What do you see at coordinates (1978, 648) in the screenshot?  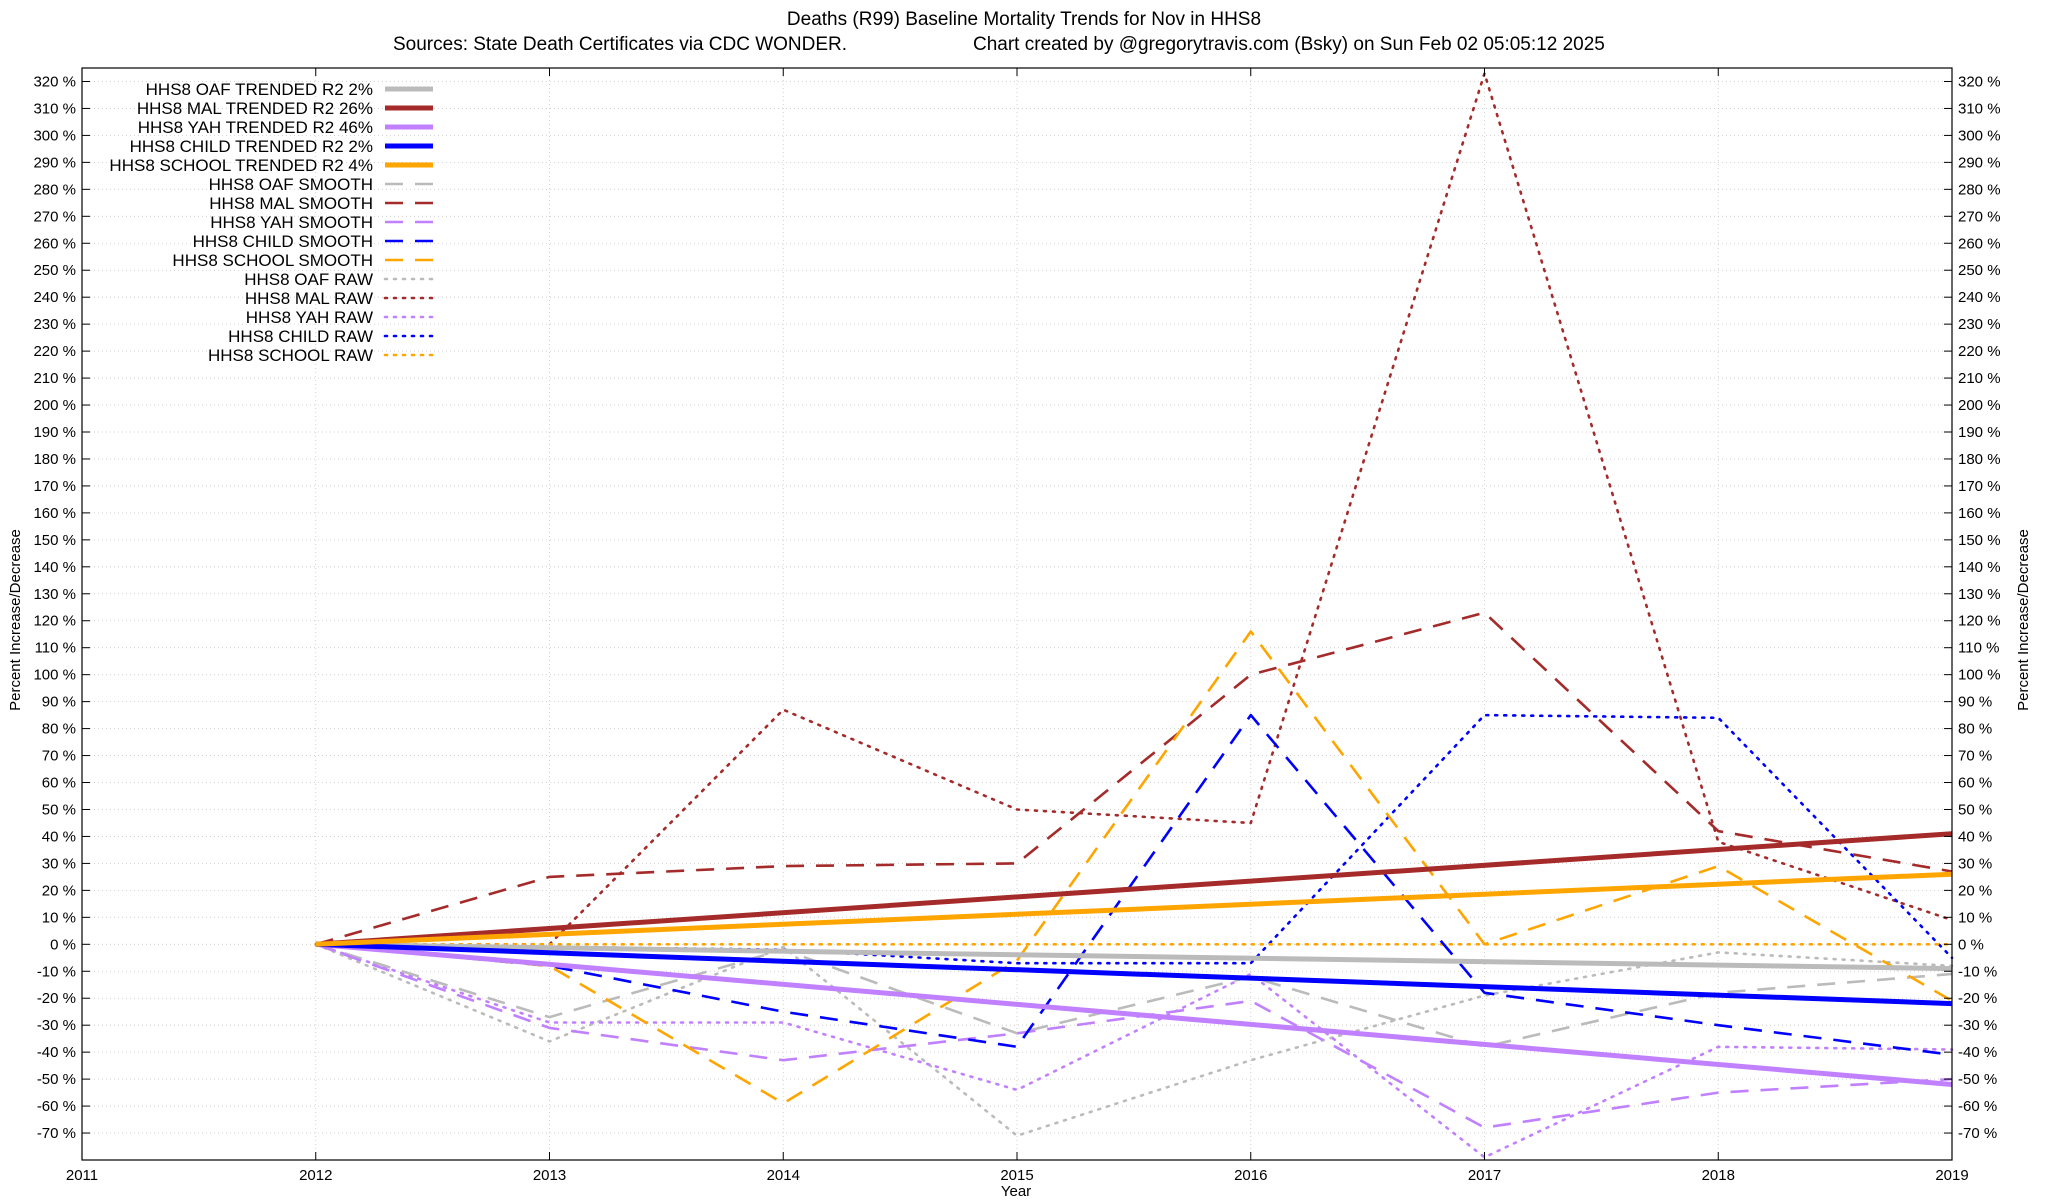 I see `y-tick-label-right: 110 %` at bounding box center [1978, 648].